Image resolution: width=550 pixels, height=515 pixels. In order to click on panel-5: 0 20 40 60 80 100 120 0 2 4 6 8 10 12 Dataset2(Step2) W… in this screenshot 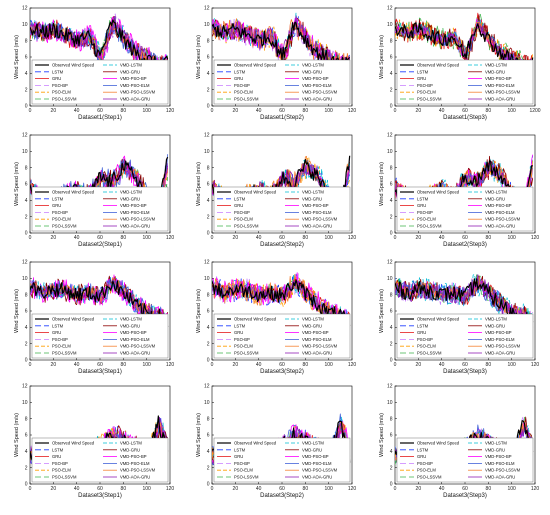, I will do `click(276, 190)`.